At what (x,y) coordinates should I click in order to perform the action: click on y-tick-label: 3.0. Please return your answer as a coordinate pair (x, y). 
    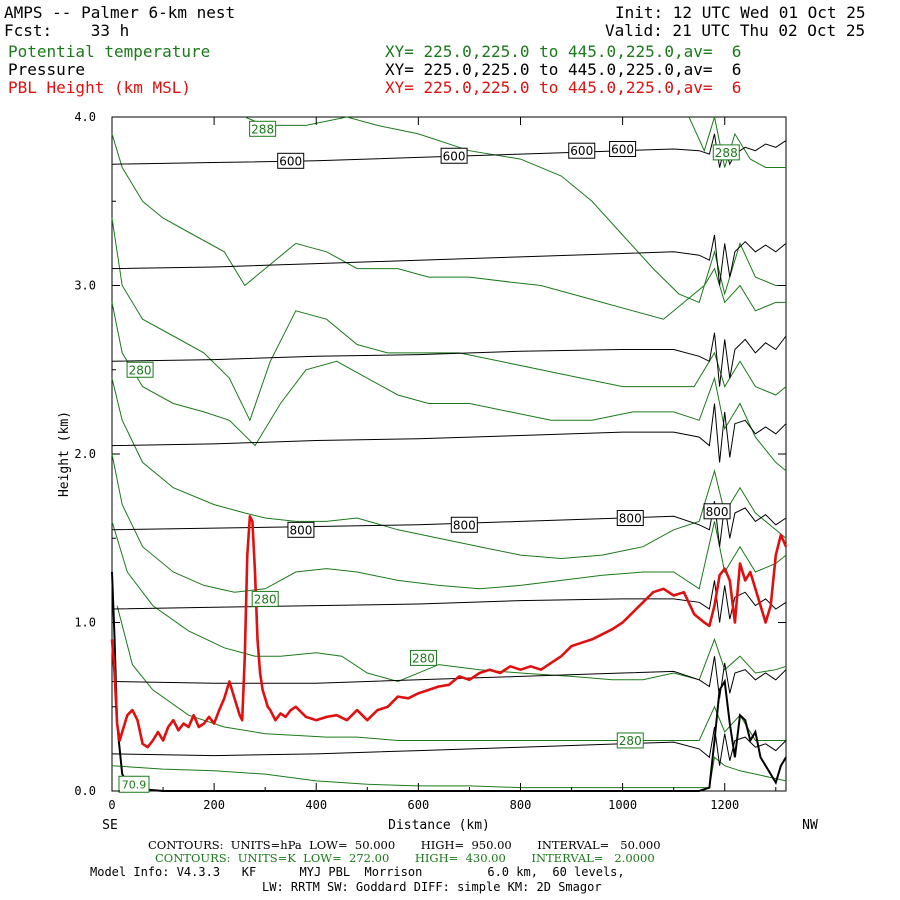
    Looking at the image, I should click on (85, 286).